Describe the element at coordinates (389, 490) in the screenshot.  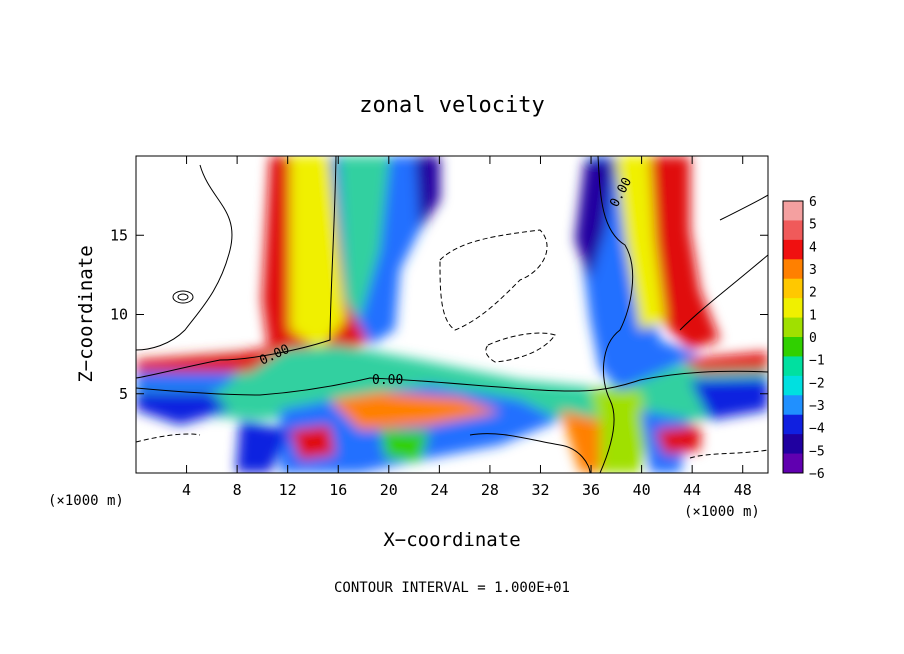
I see `x-tick-label: 20` at that location.